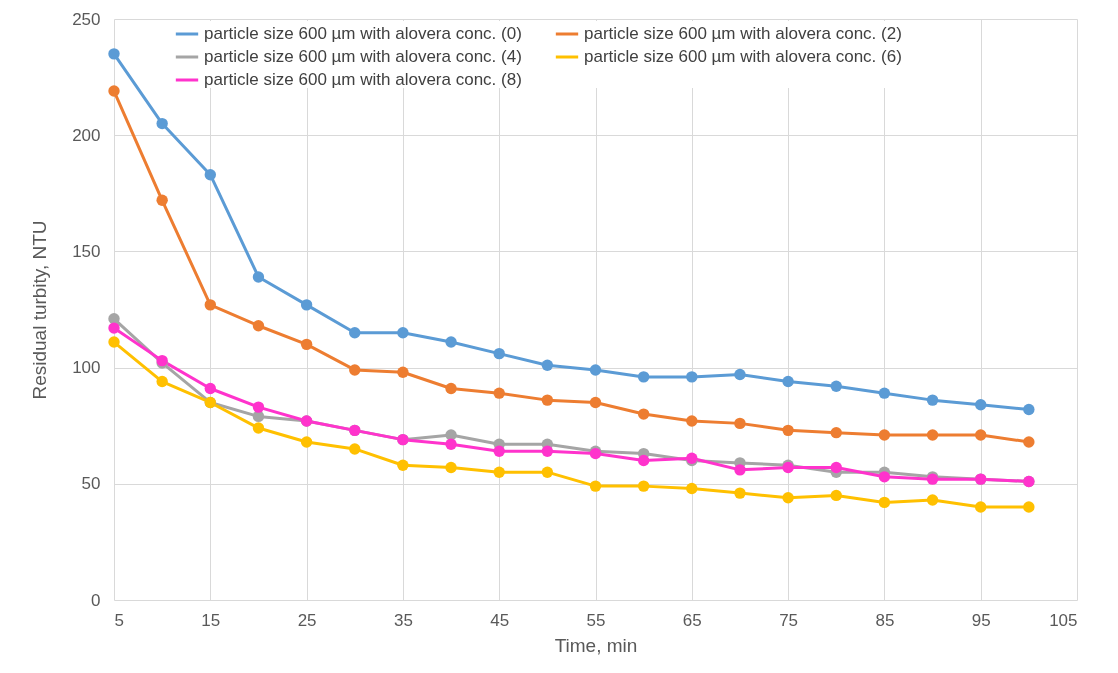 The height and width of the screenshot is (673, 1118). I want to click on legend-label: particle size 600 µm with alovera conc. (2), so click(743, 33).